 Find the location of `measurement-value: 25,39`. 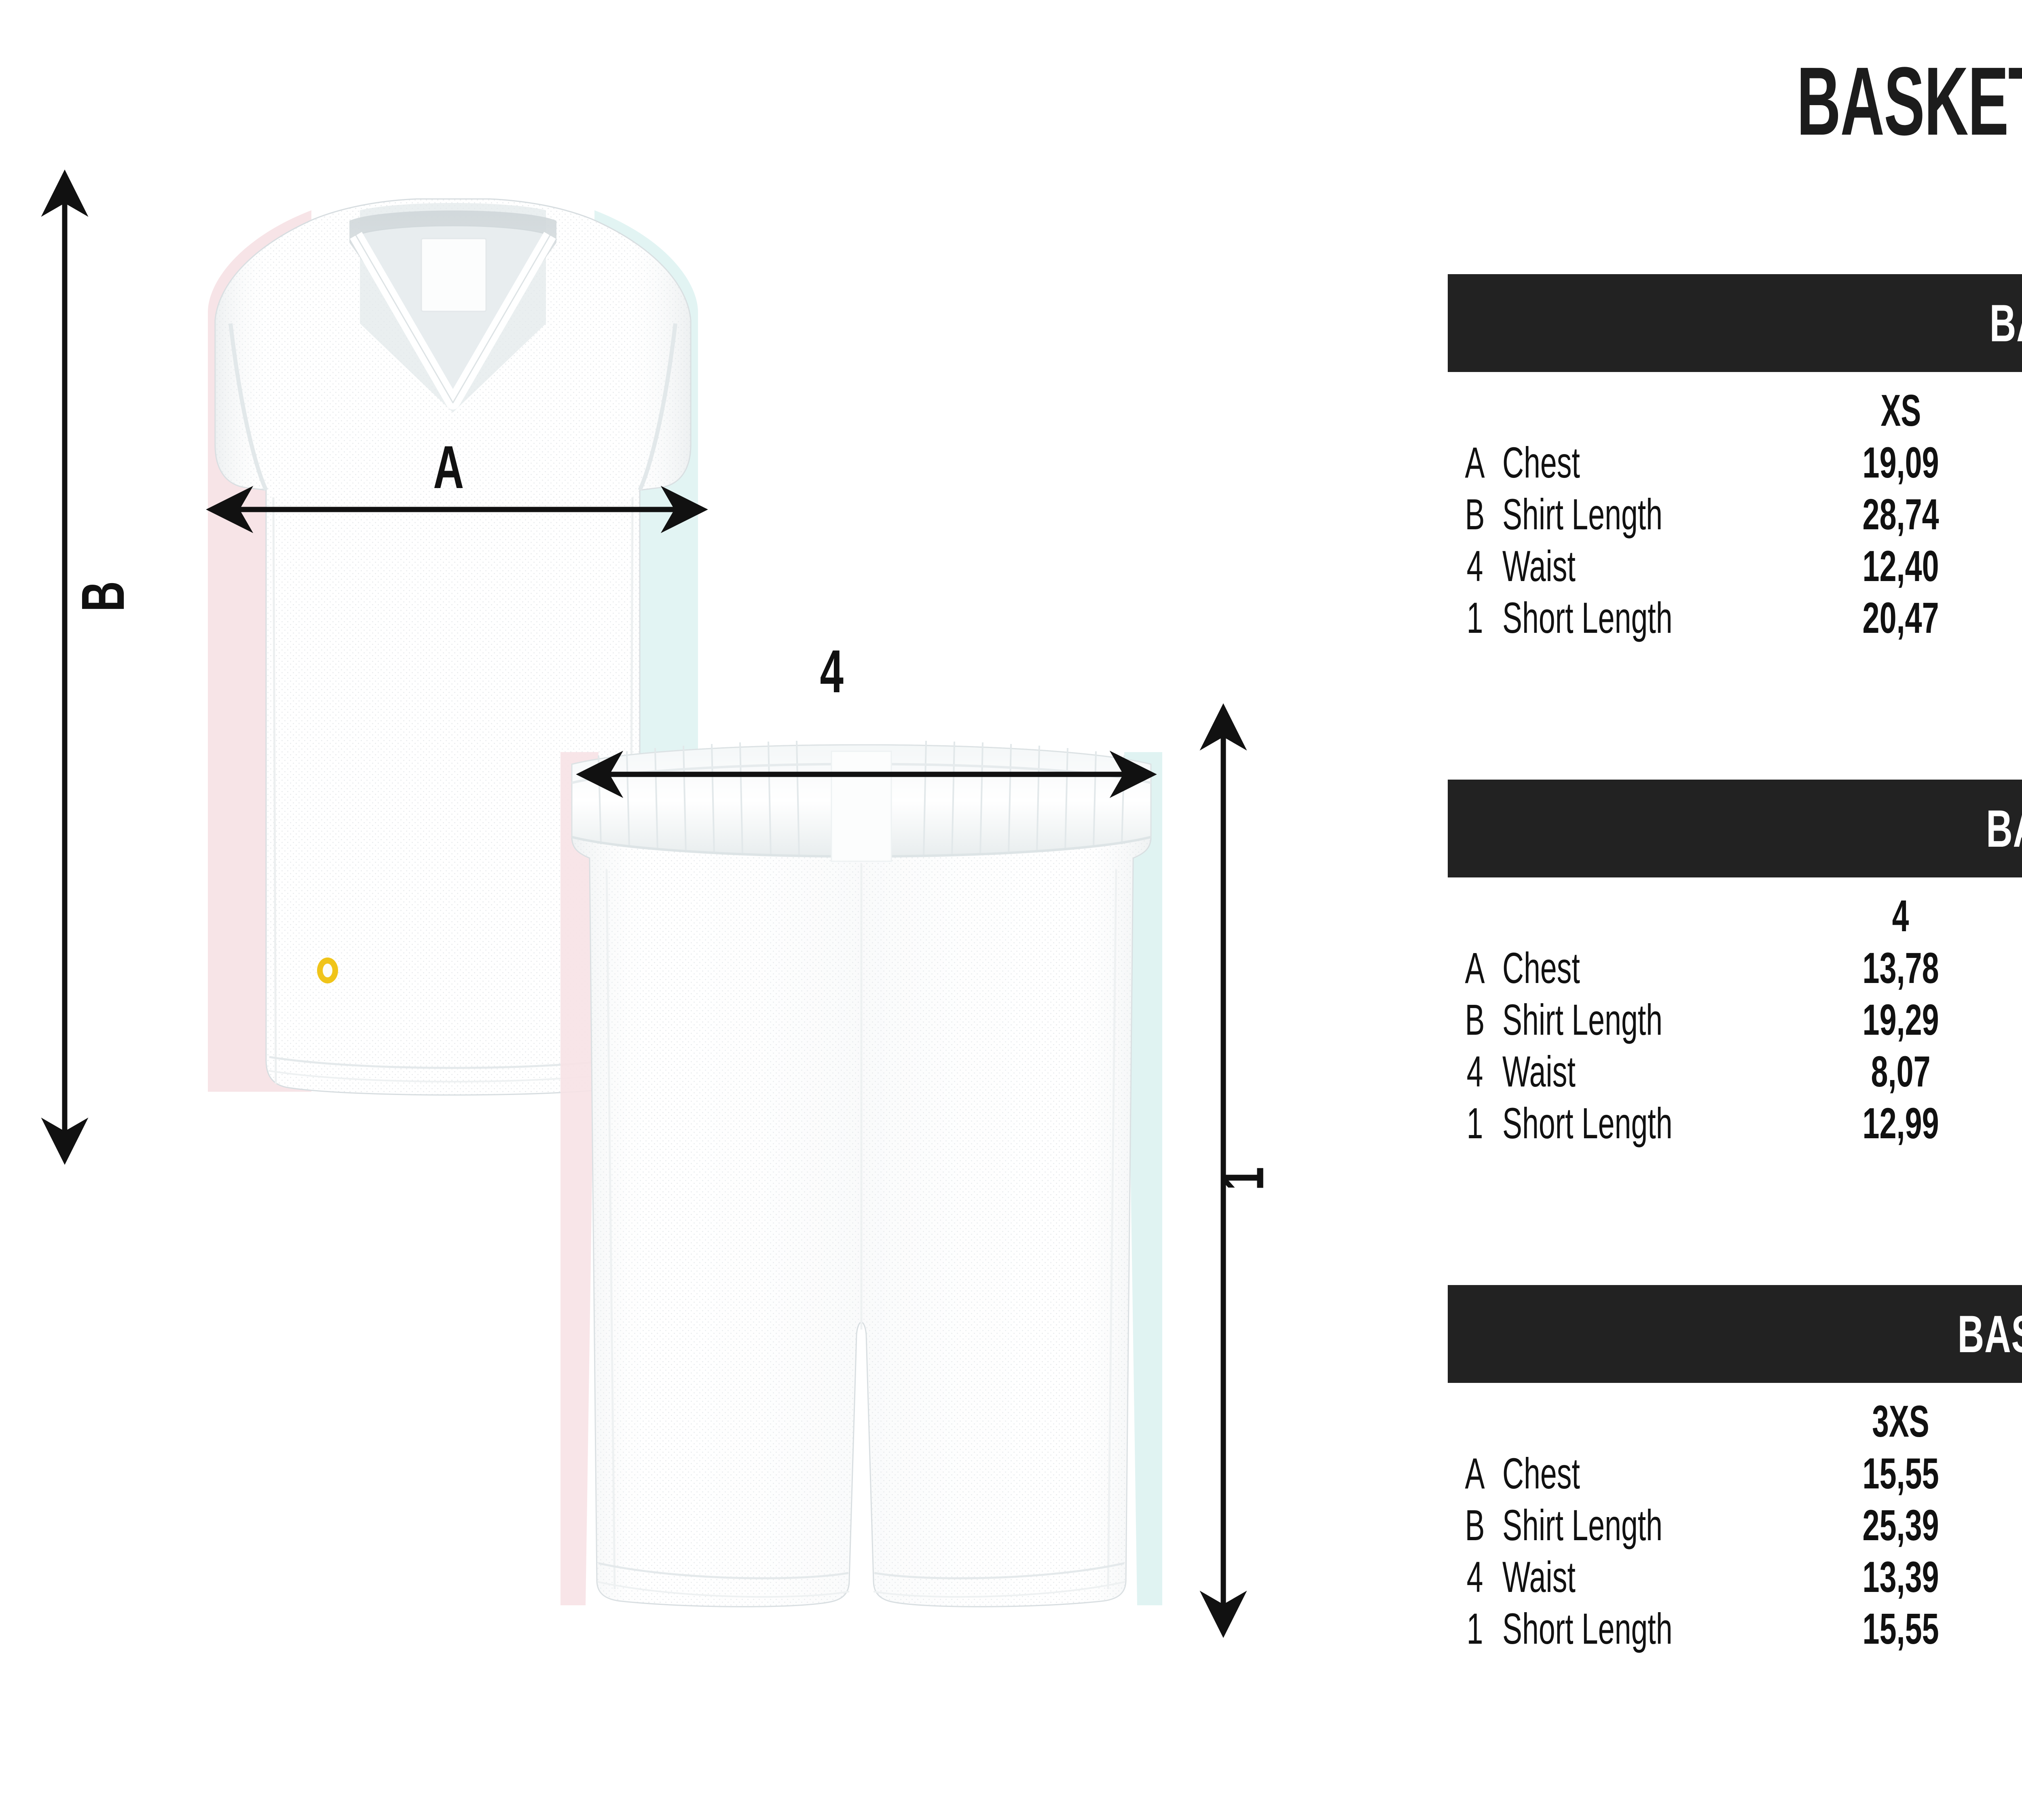

measurement-value: 25,39 is located at coordinates (1900, 1524).